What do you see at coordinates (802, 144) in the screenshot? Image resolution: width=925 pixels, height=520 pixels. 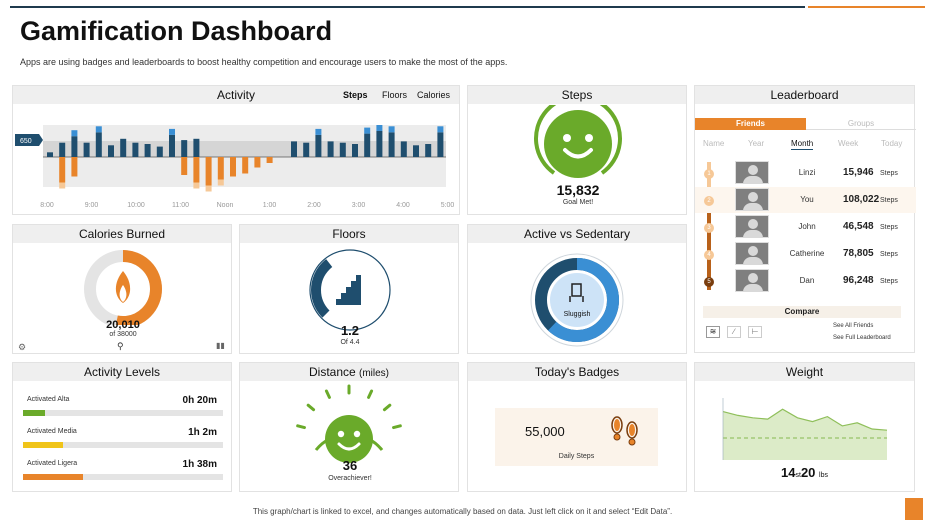 I see `period-month: Month` at bounding box center [802, 144].